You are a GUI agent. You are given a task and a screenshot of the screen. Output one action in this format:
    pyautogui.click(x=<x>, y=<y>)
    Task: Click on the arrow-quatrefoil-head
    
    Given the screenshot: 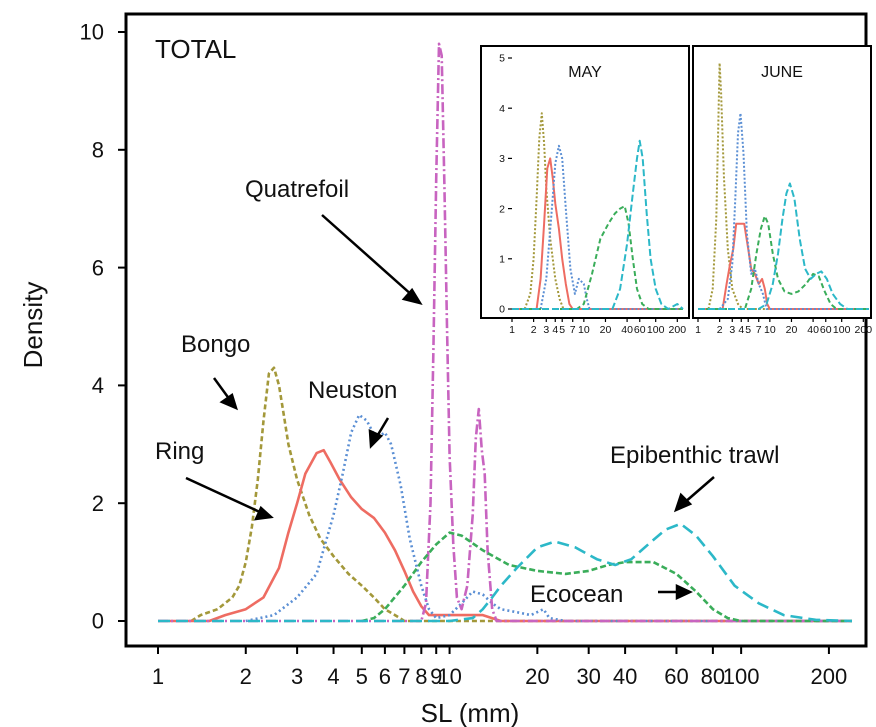 What is the action you would take?
    pyautogui.click(x=412, y=296)
    